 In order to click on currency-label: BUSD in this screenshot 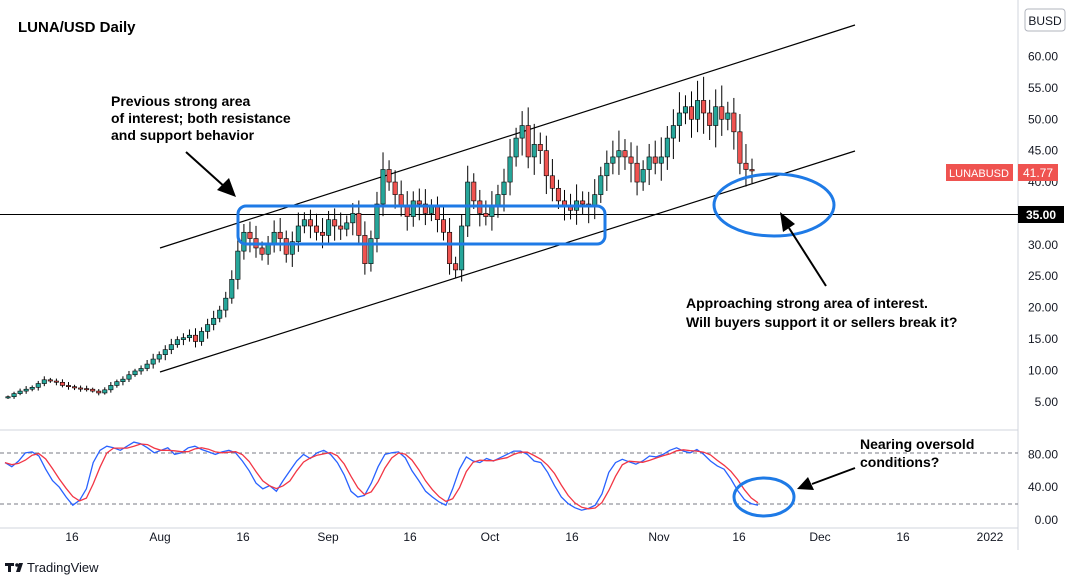, I will do `click(1045, 21)`.